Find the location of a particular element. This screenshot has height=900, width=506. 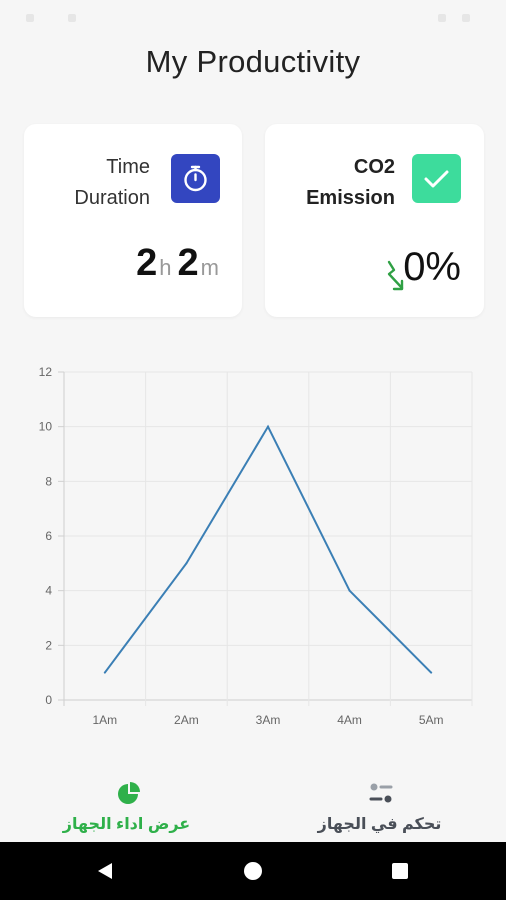

co2-label-line2: Emission is located at coordinates (350, 198).